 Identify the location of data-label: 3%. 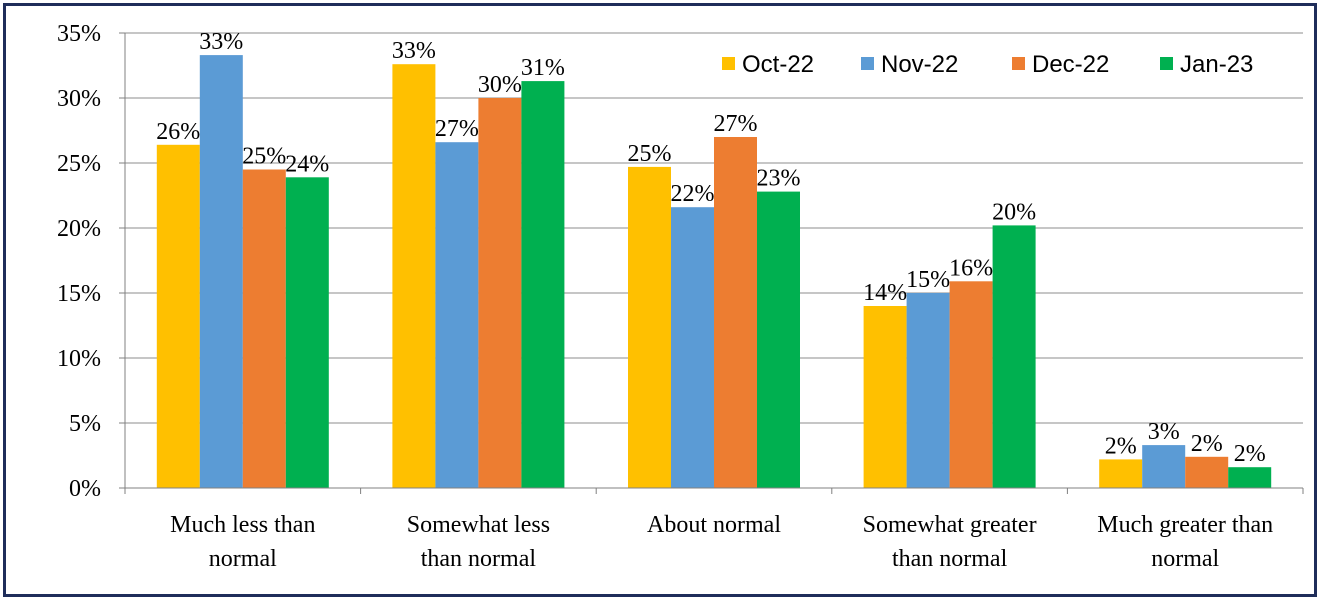
(1164, 432).